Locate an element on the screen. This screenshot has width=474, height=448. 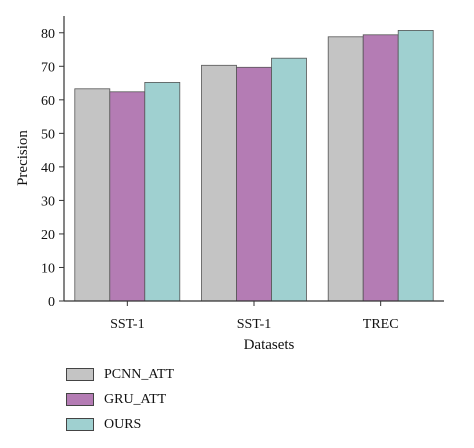
y-ticks-group: 0 10 20 30 40 50 60 70 80 is located at coordinates (52, 168).